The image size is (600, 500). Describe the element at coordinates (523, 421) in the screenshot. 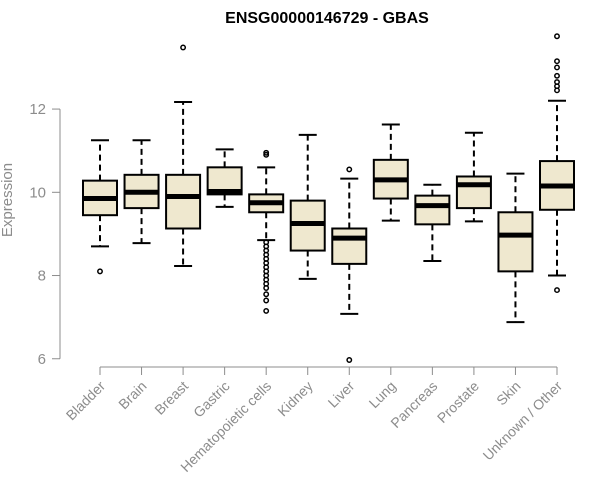

I see `x-tick-label-11: Unknown / Other` at that location.